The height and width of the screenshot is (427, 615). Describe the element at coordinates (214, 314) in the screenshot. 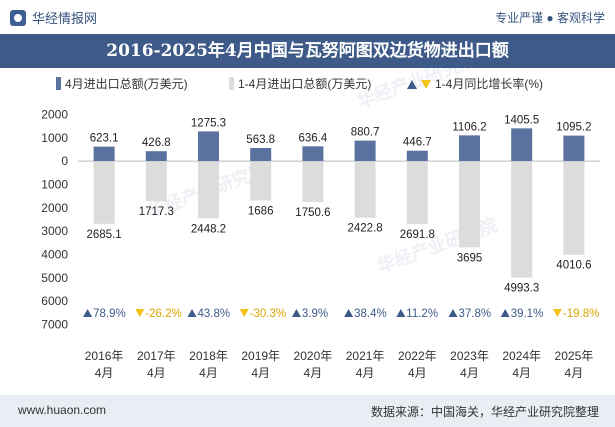

I see `growth-label: 43.8%` at that location.